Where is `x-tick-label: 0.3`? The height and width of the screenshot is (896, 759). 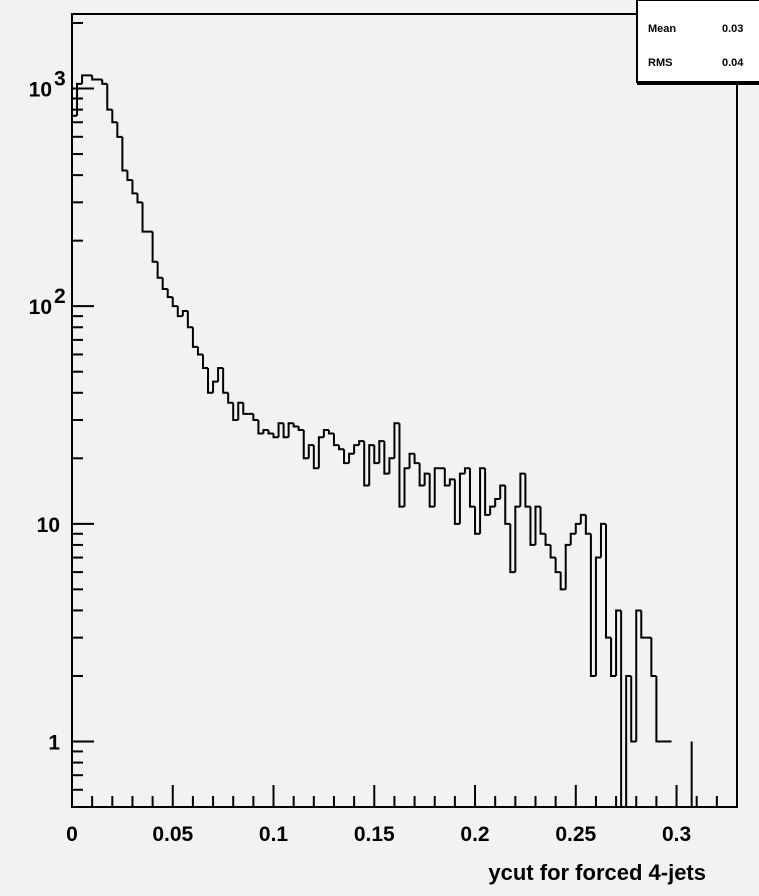 x-tick-label: 0.3 is located at coordinates (676, 834).